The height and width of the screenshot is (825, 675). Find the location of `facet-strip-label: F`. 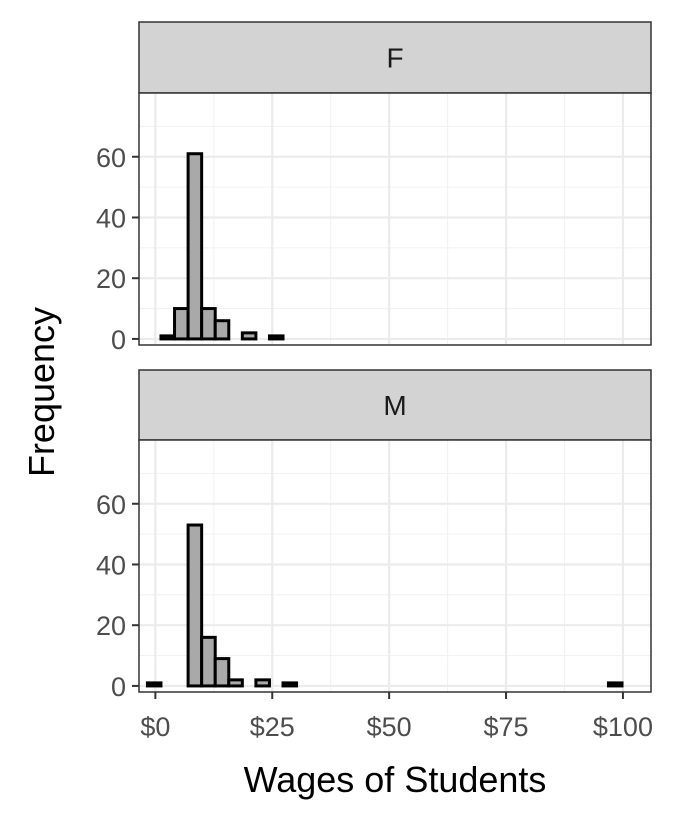

facet-strip-label: F is located at coordinates (394, 58).